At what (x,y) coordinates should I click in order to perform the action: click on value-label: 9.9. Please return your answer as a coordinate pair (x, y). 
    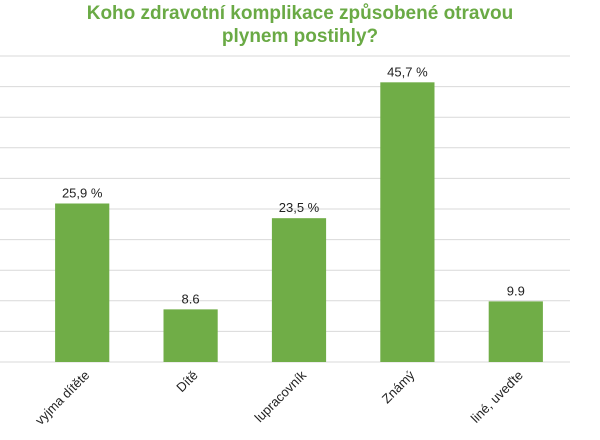
    Looking at the image, I should click on (516, 290).